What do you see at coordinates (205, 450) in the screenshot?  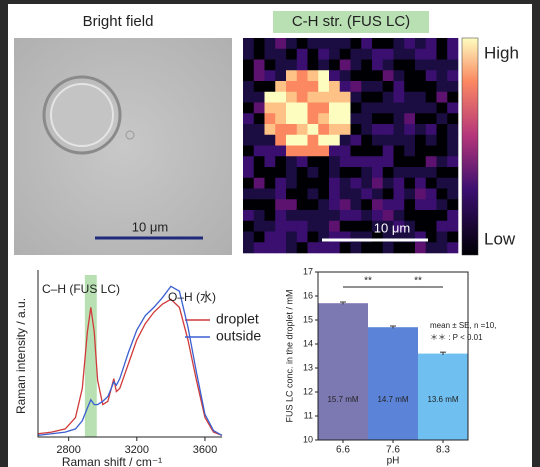 I see `x-tick-label: 3600` at bounding box center [205, 450].